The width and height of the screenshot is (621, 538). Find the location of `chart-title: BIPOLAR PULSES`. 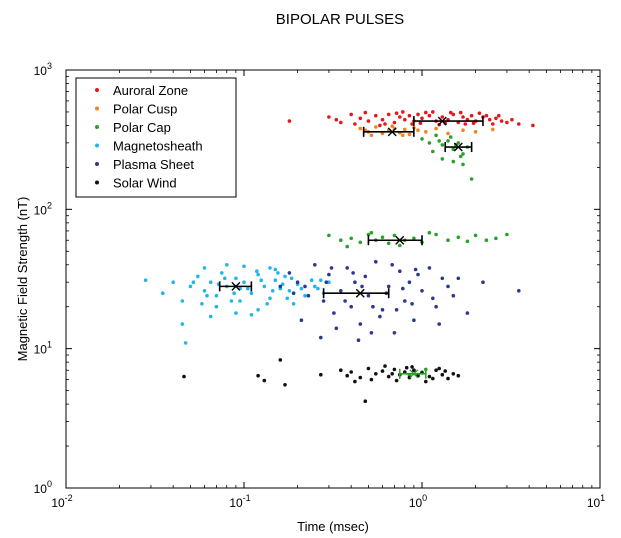

chart-title: BIPOLAR PULSES is located at coordinates (340, 19).